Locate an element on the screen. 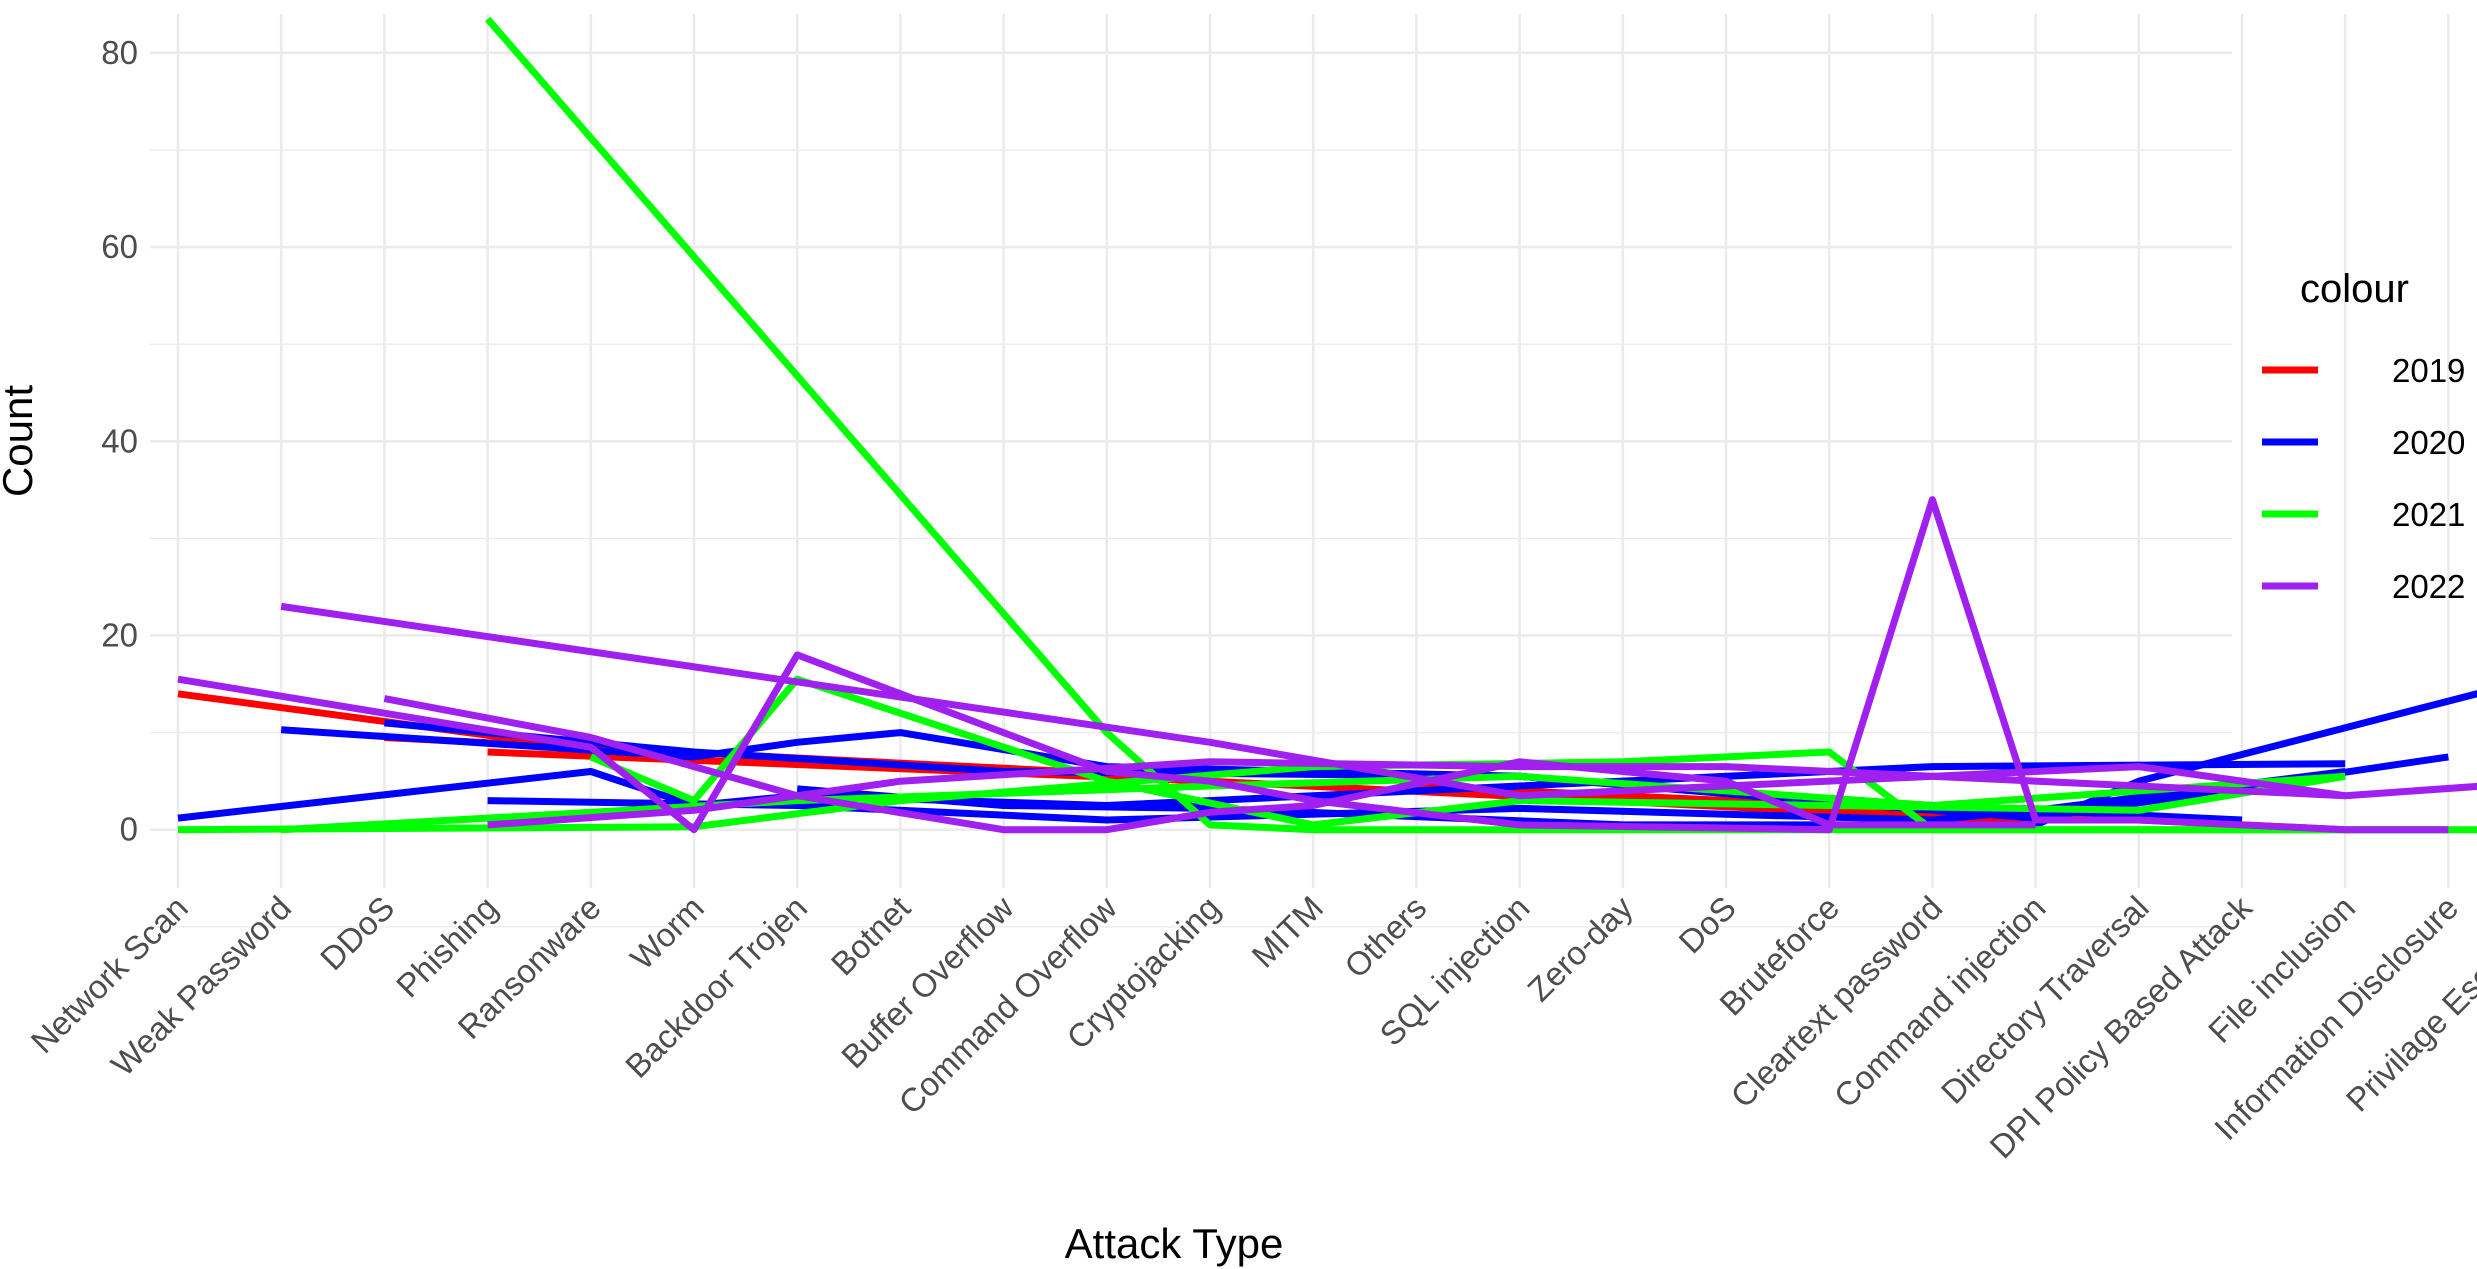 The height and width of the screenshot is (1269, 2477). y-tick-label: 80 is located at coordinates (119, 52).